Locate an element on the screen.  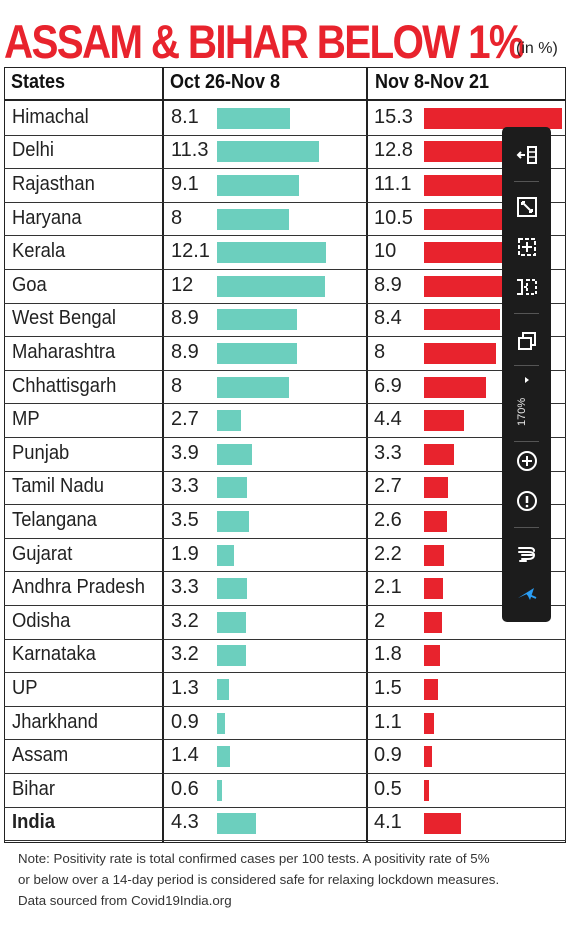
state-label: Chhattisgarh is located at coordinates (64, 385).